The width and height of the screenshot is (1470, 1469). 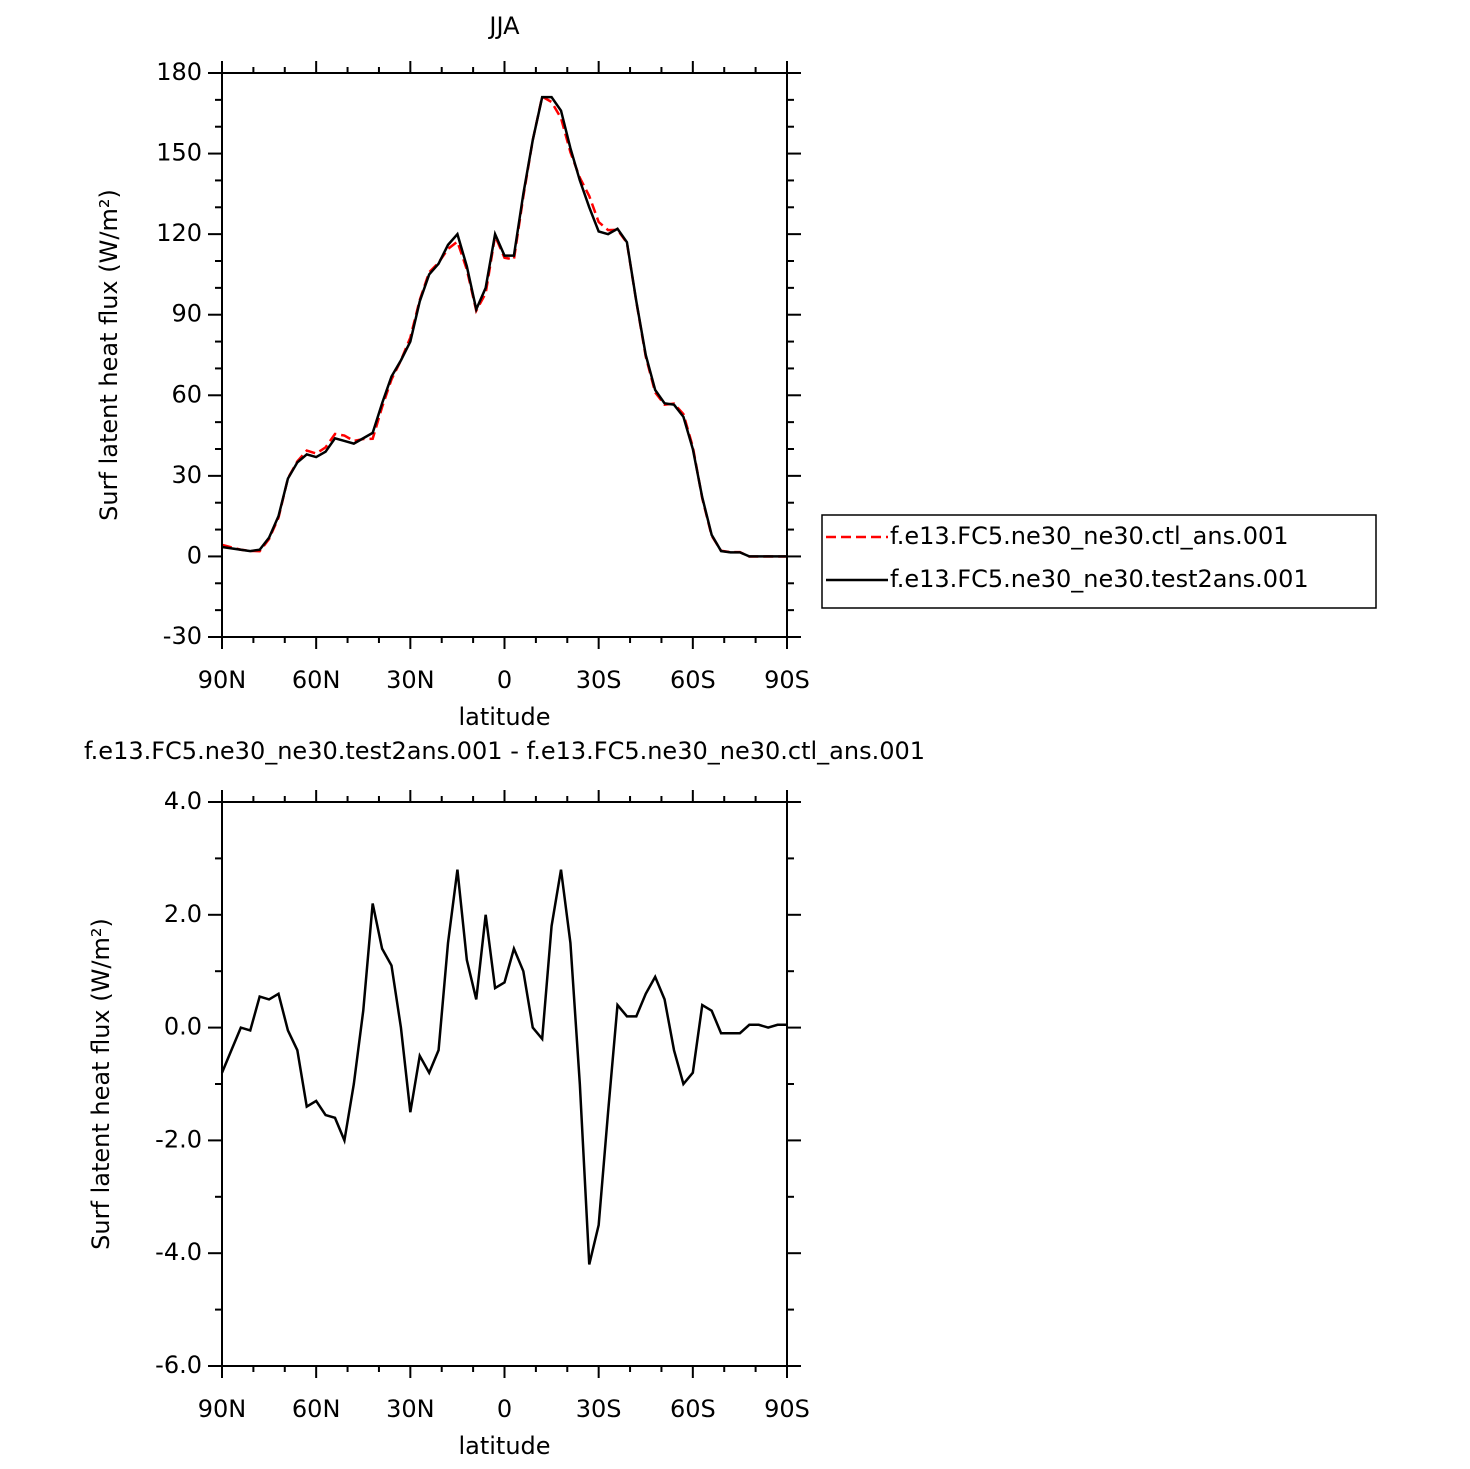 What do you see at coordinates (186, 475) in the screenshot?
I see `y-tick-label: 30` at bounding box center [186, 475].